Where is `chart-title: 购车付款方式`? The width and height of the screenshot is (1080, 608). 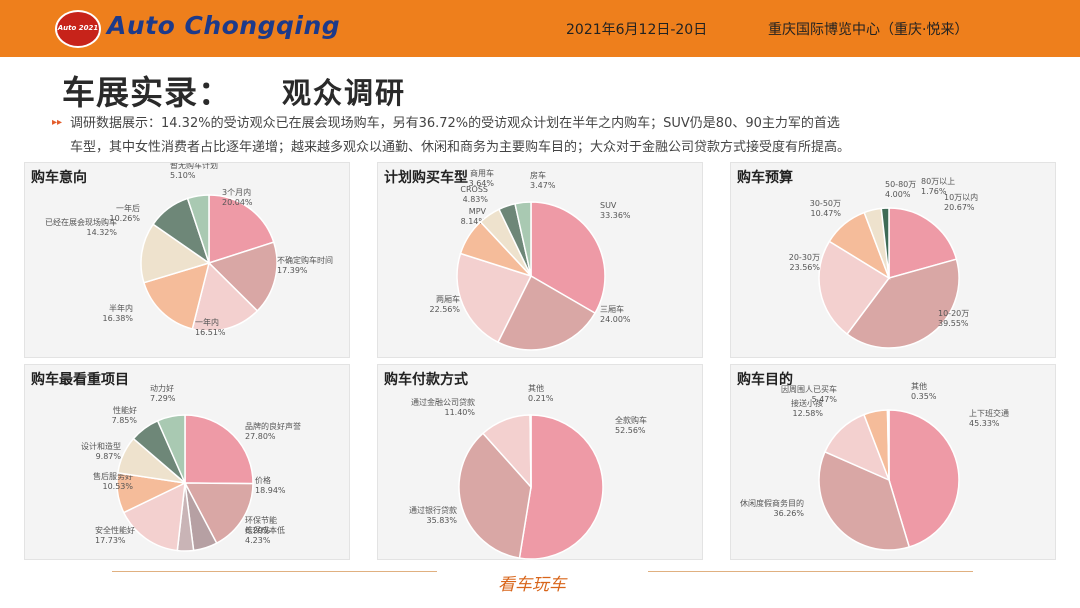
chart-title: 购车付款方式 is located at coordinates (426, 380).